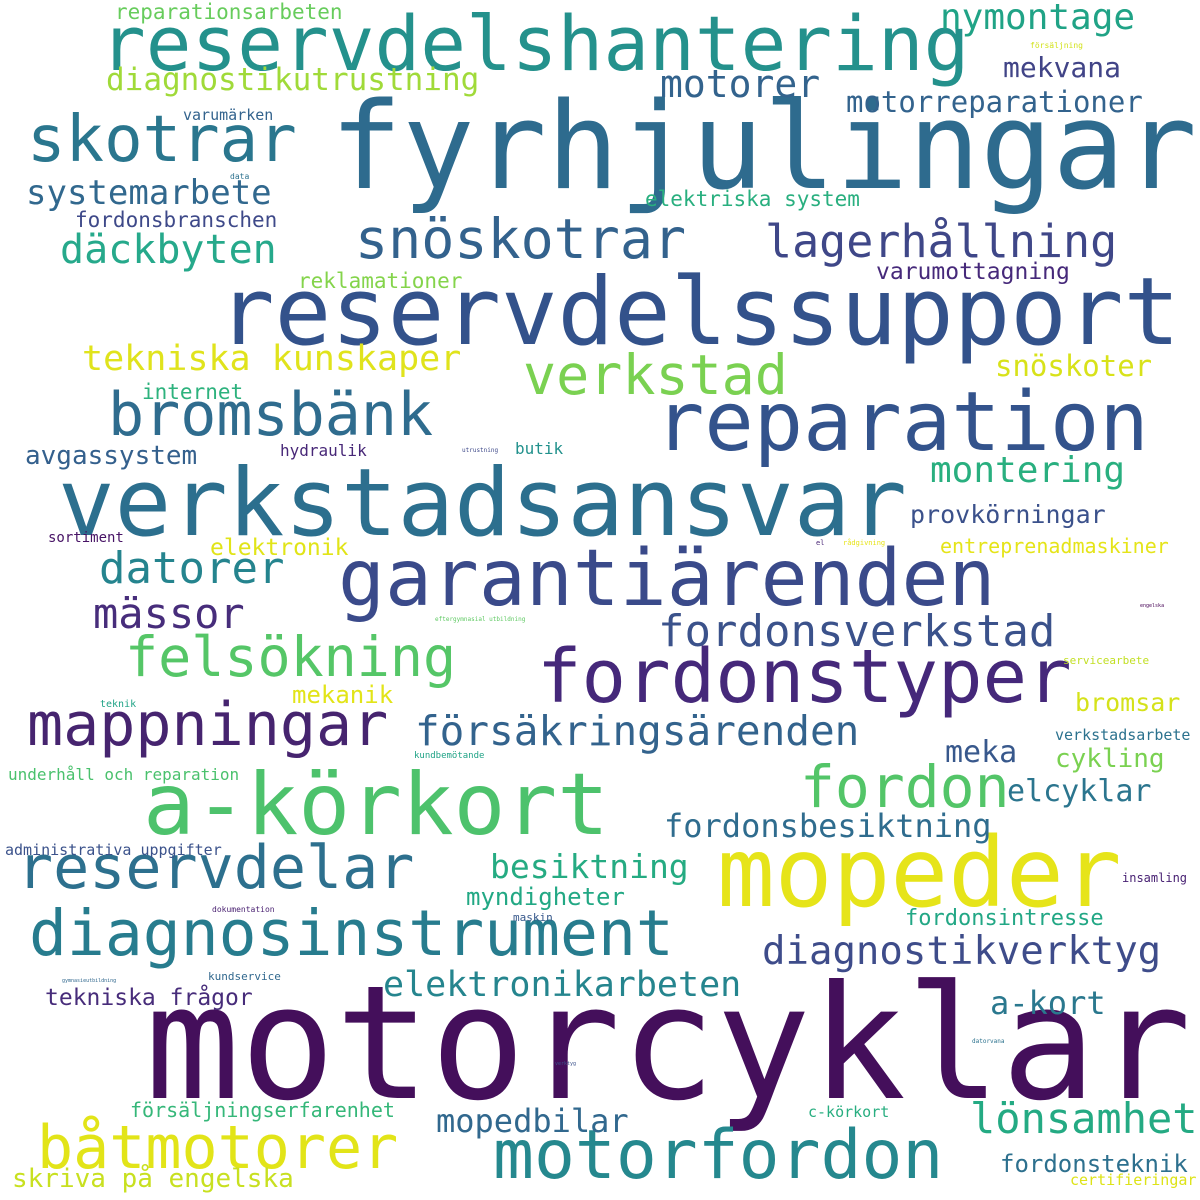 The width and height of the screenshot is (1200, 1200). Describe the element at coordinates (376, 805) in the screenshot. I see `word-a-korkort: a-körkort` at that location.